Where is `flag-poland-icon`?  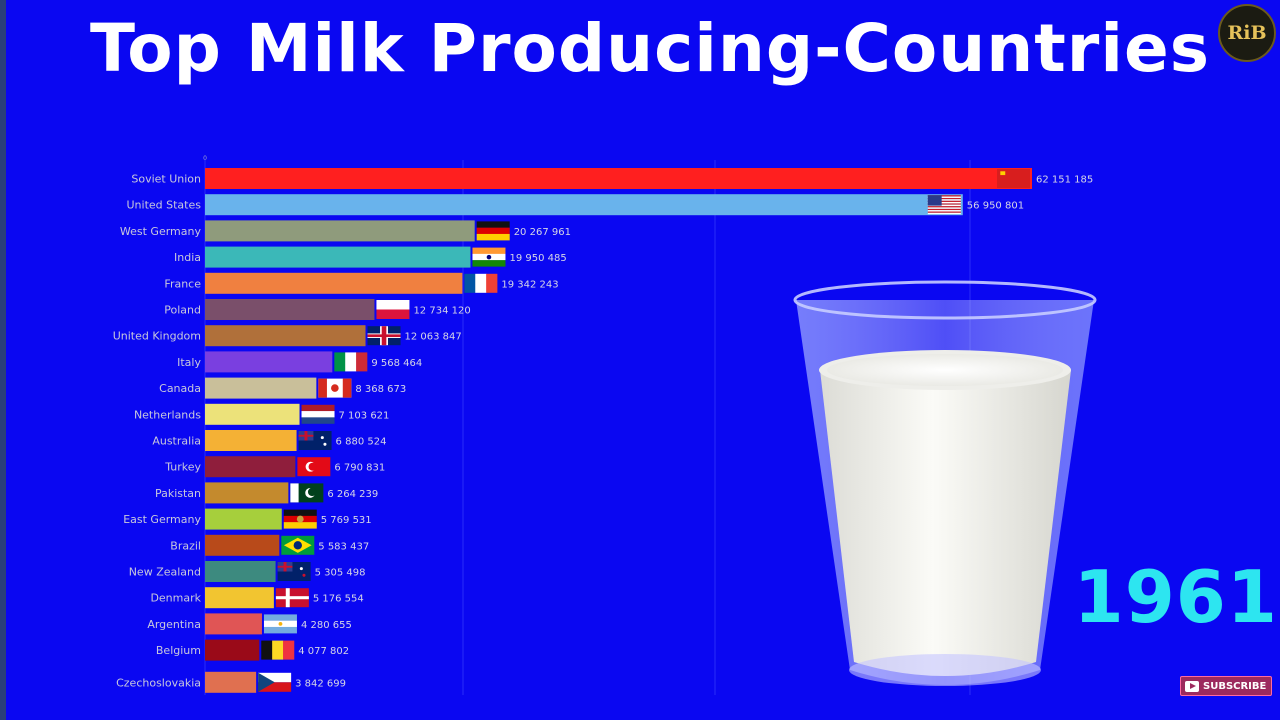
flag-poland-icon is located at coordinates (393, 309).